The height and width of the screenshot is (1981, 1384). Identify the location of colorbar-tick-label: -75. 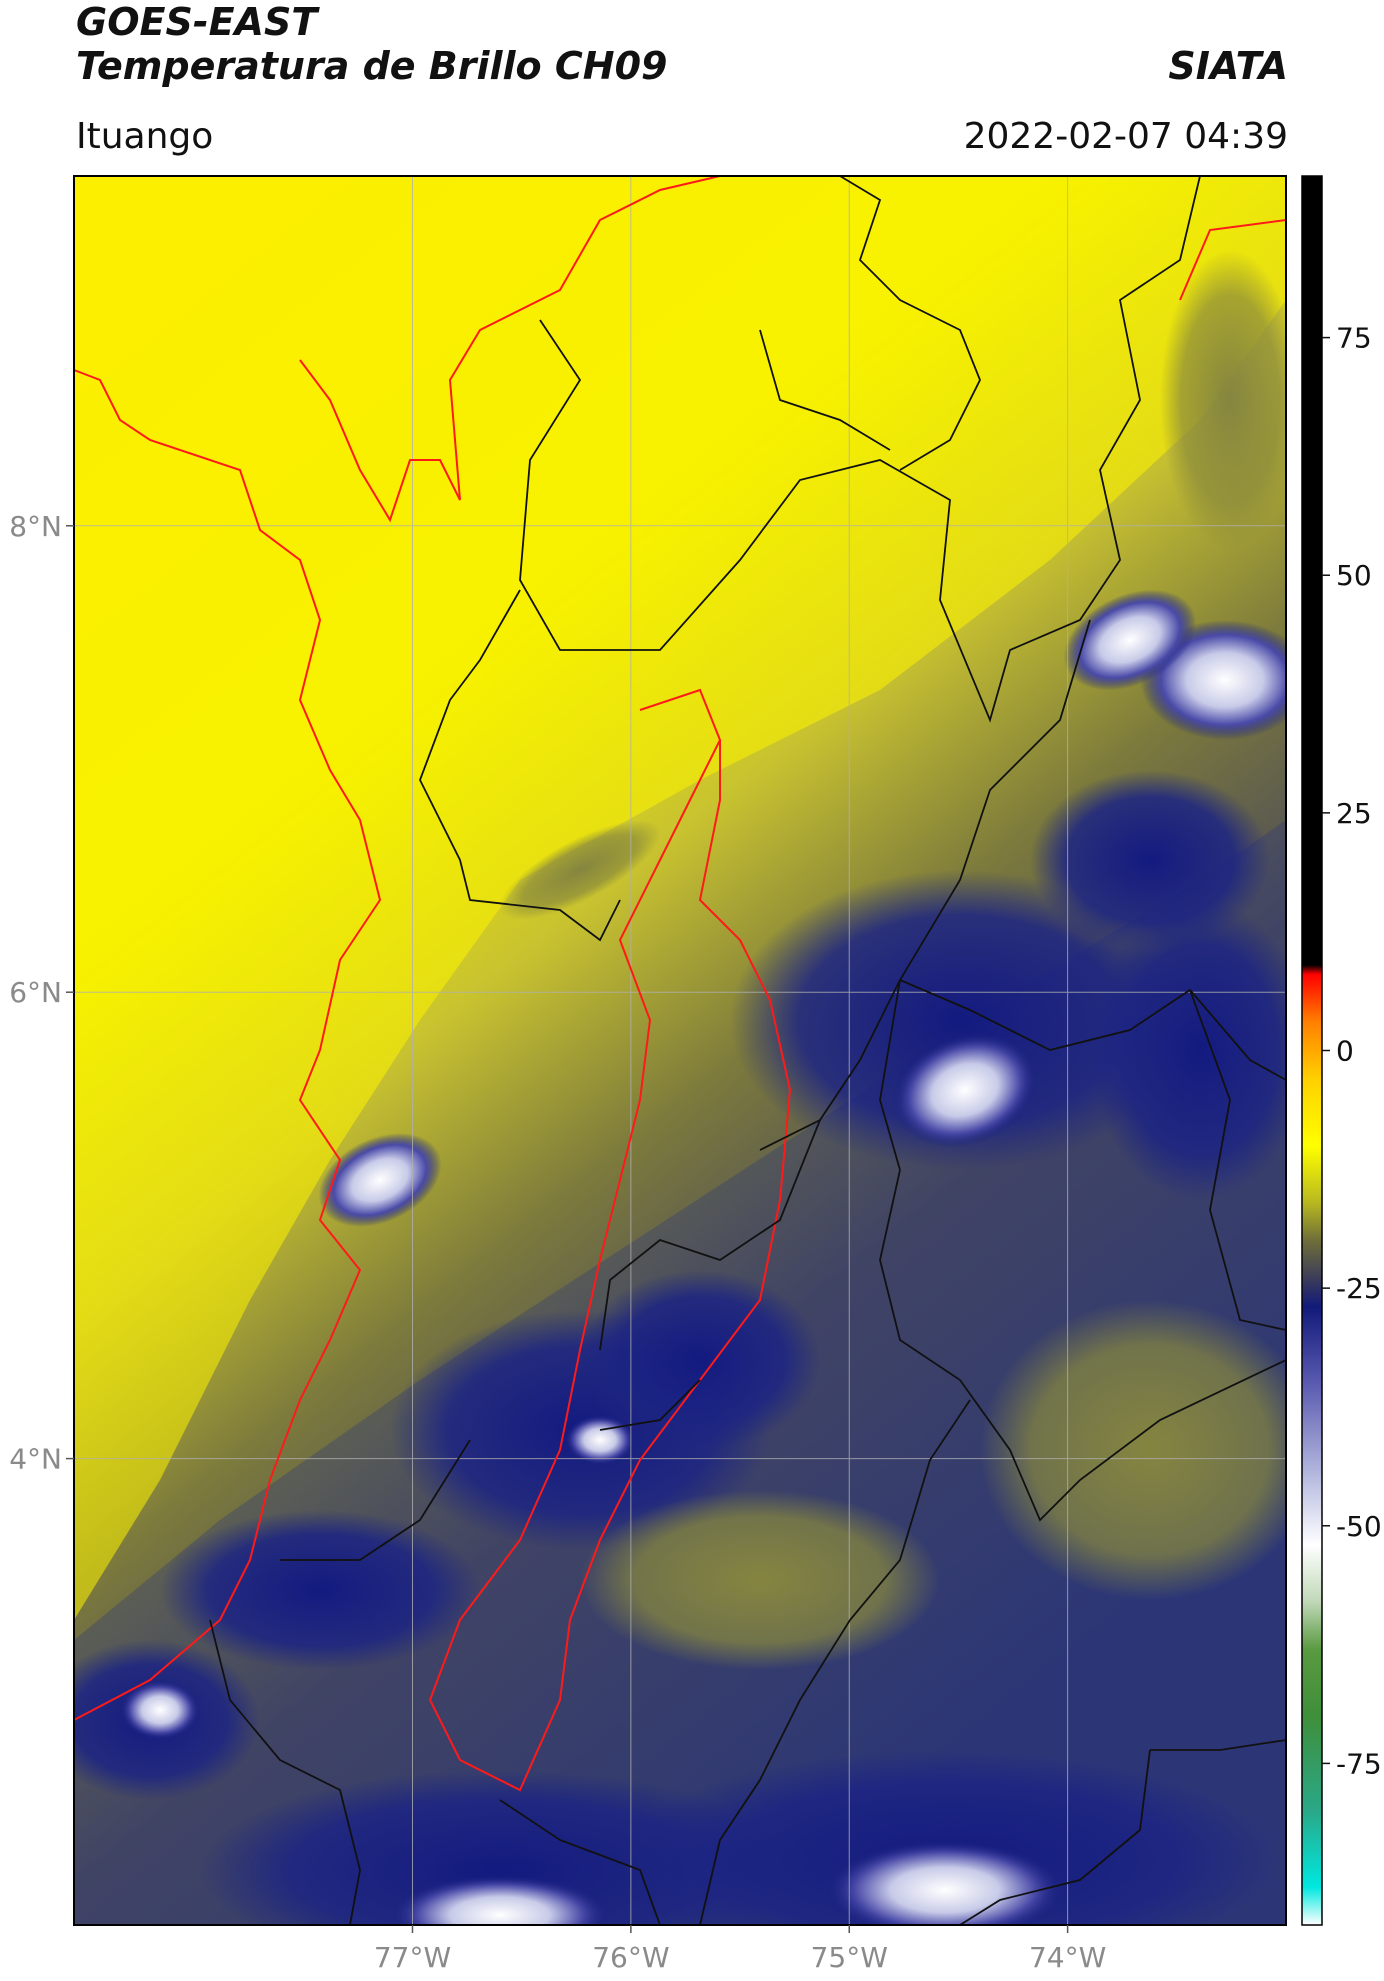
(1359, 1763).